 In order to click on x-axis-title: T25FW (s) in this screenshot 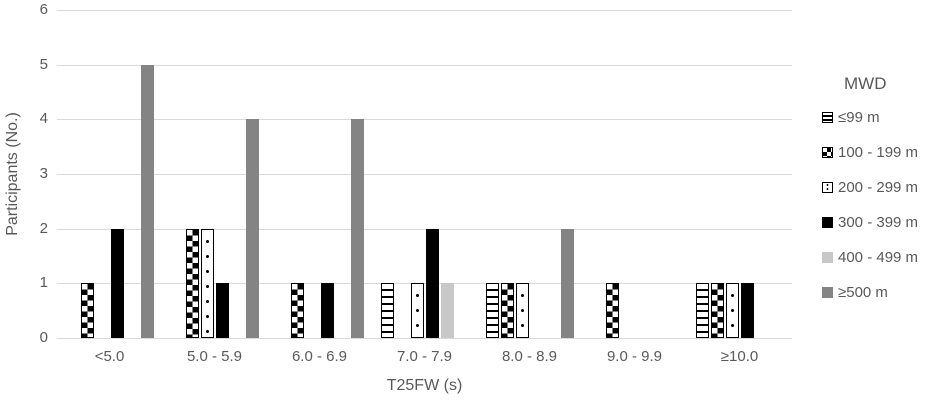, I will do `click(424, 385)`.